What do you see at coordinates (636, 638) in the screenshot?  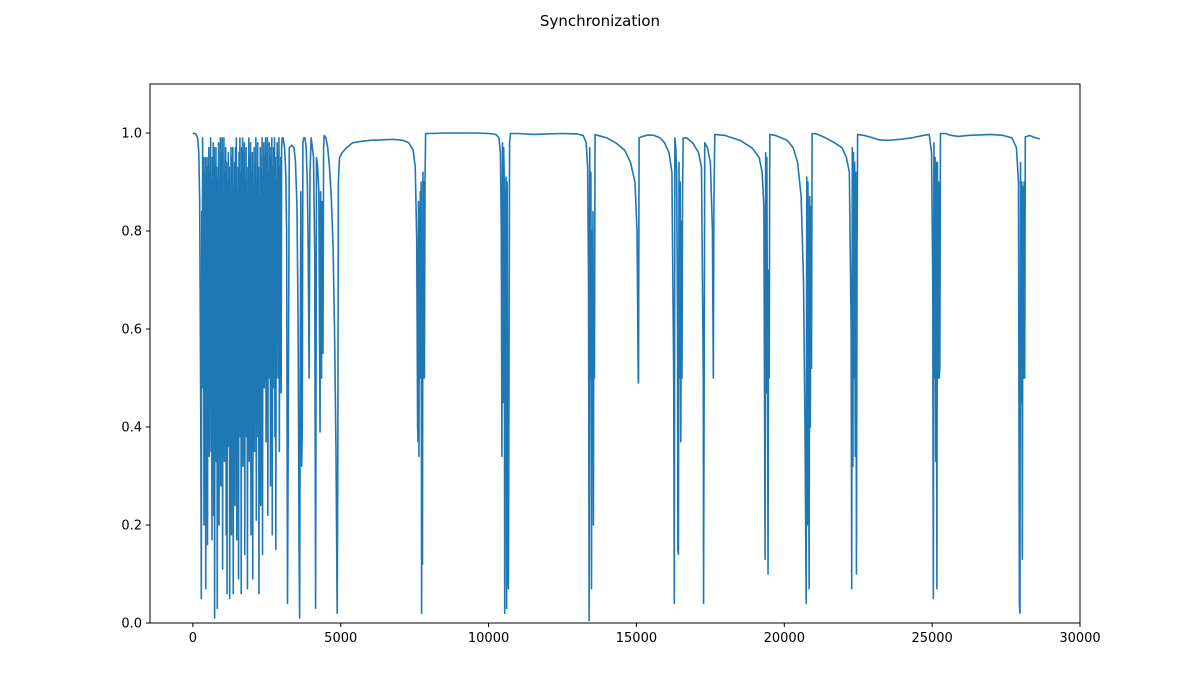 I see `x-tick-label: 15000` at bounding box center [636, 638].